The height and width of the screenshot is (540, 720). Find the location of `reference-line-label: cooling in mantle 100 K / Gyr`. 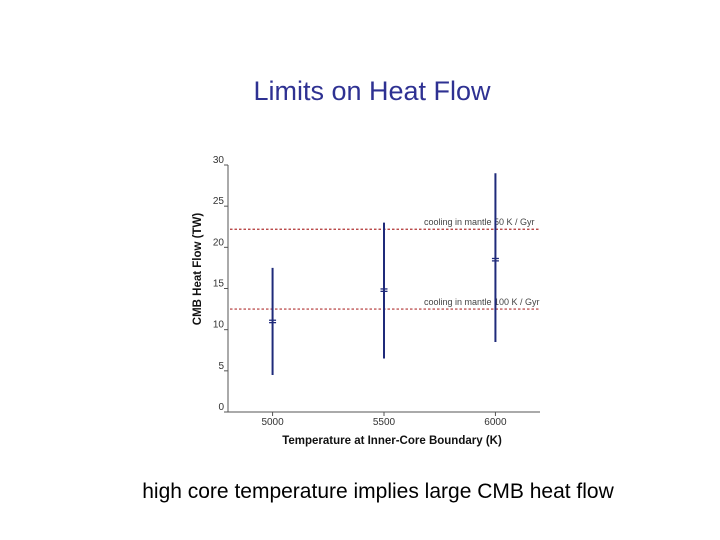

reference-line-label: cooling in mantle 100 K / Gyr is located at coordinates (482, 302).